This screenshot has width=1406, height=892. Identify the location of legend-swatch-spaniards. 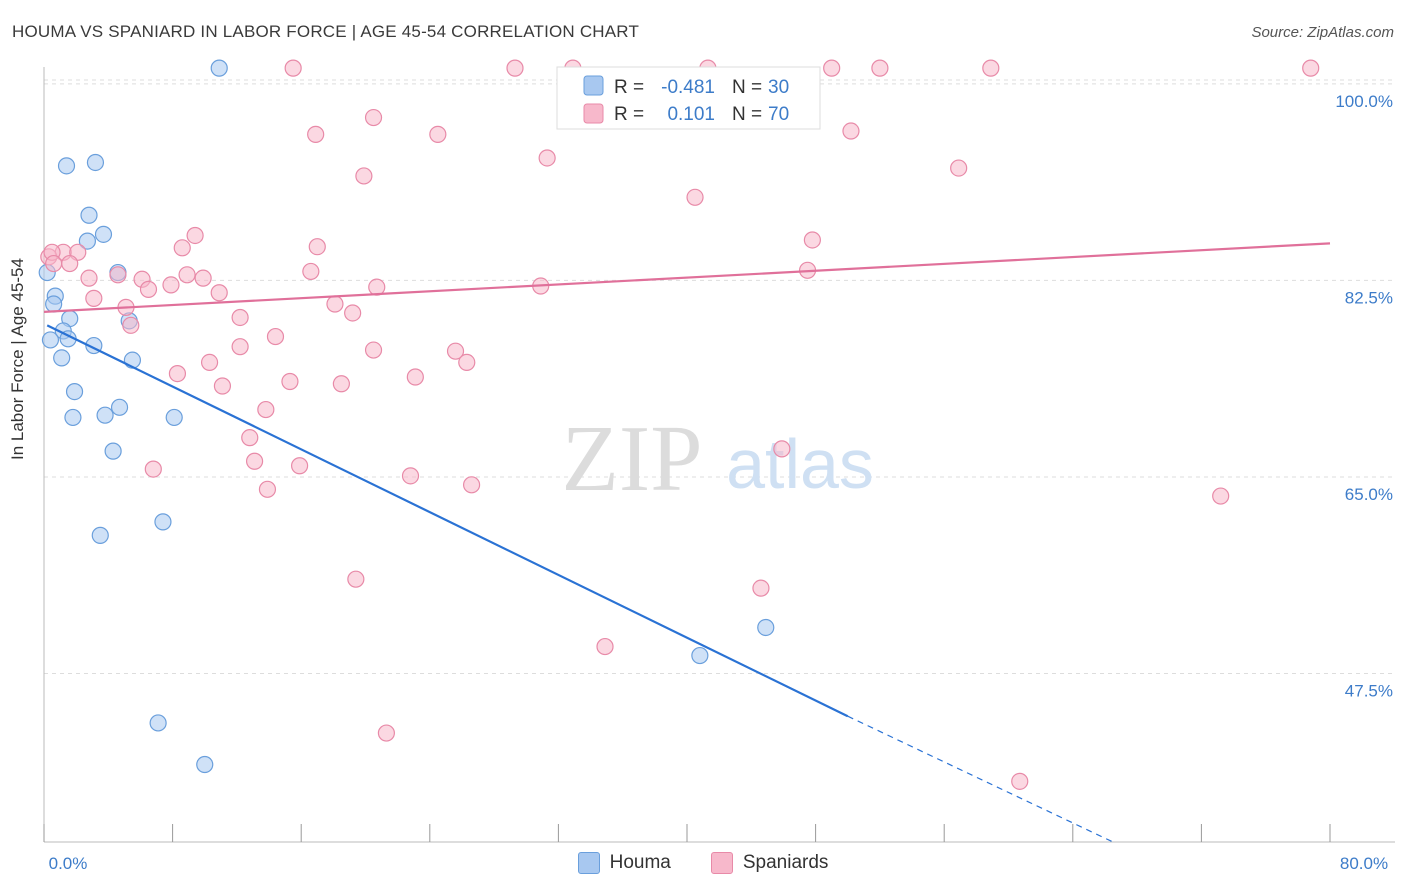
(593, 113).